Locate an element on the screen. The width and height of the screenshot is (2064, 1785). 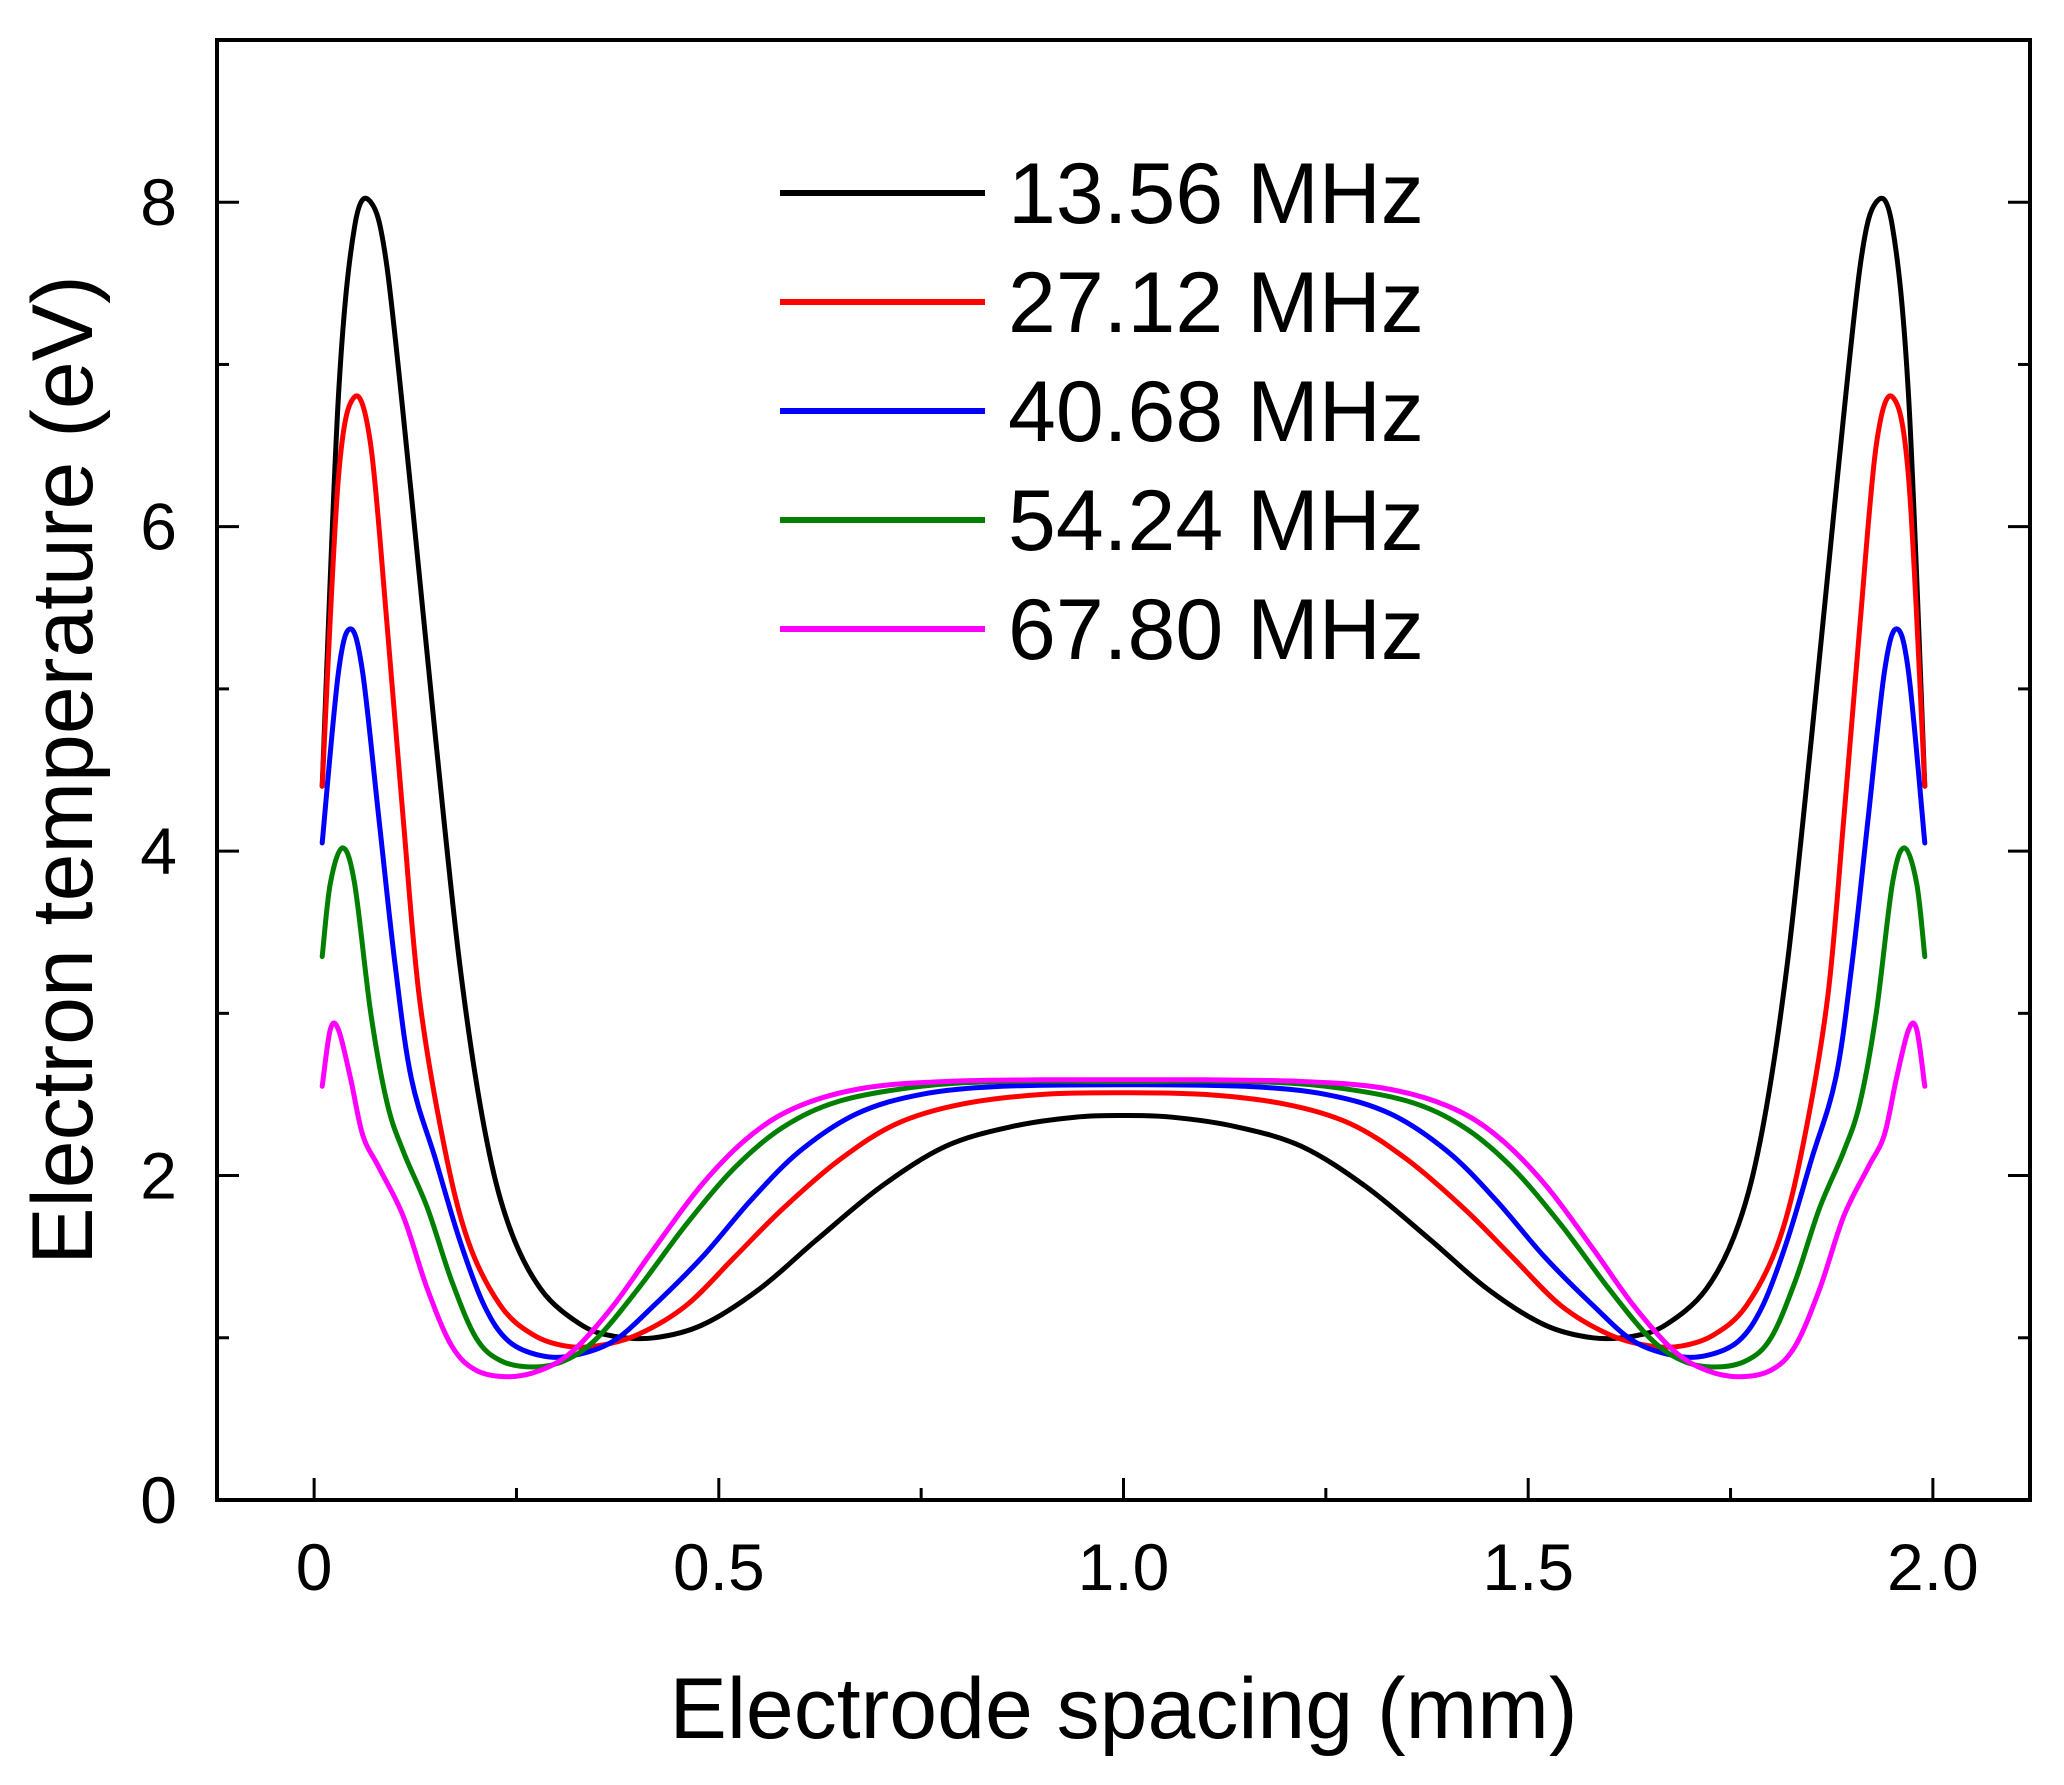
legend-label-3: 40.68 MHz is located at coordinates (1216, 412).